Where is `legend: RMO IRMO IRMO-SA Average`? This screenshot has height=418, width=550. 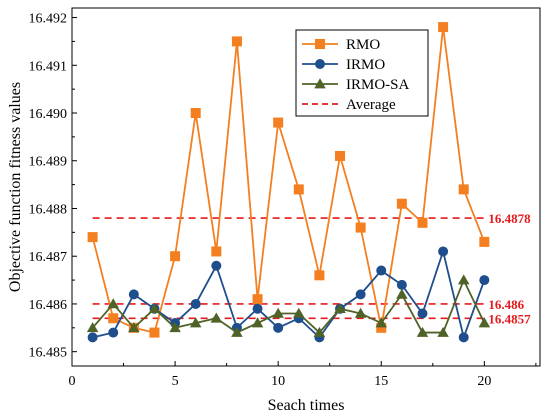 legend: RMO IRMO IRMO-SA Average is located at coordinates (362, 73).